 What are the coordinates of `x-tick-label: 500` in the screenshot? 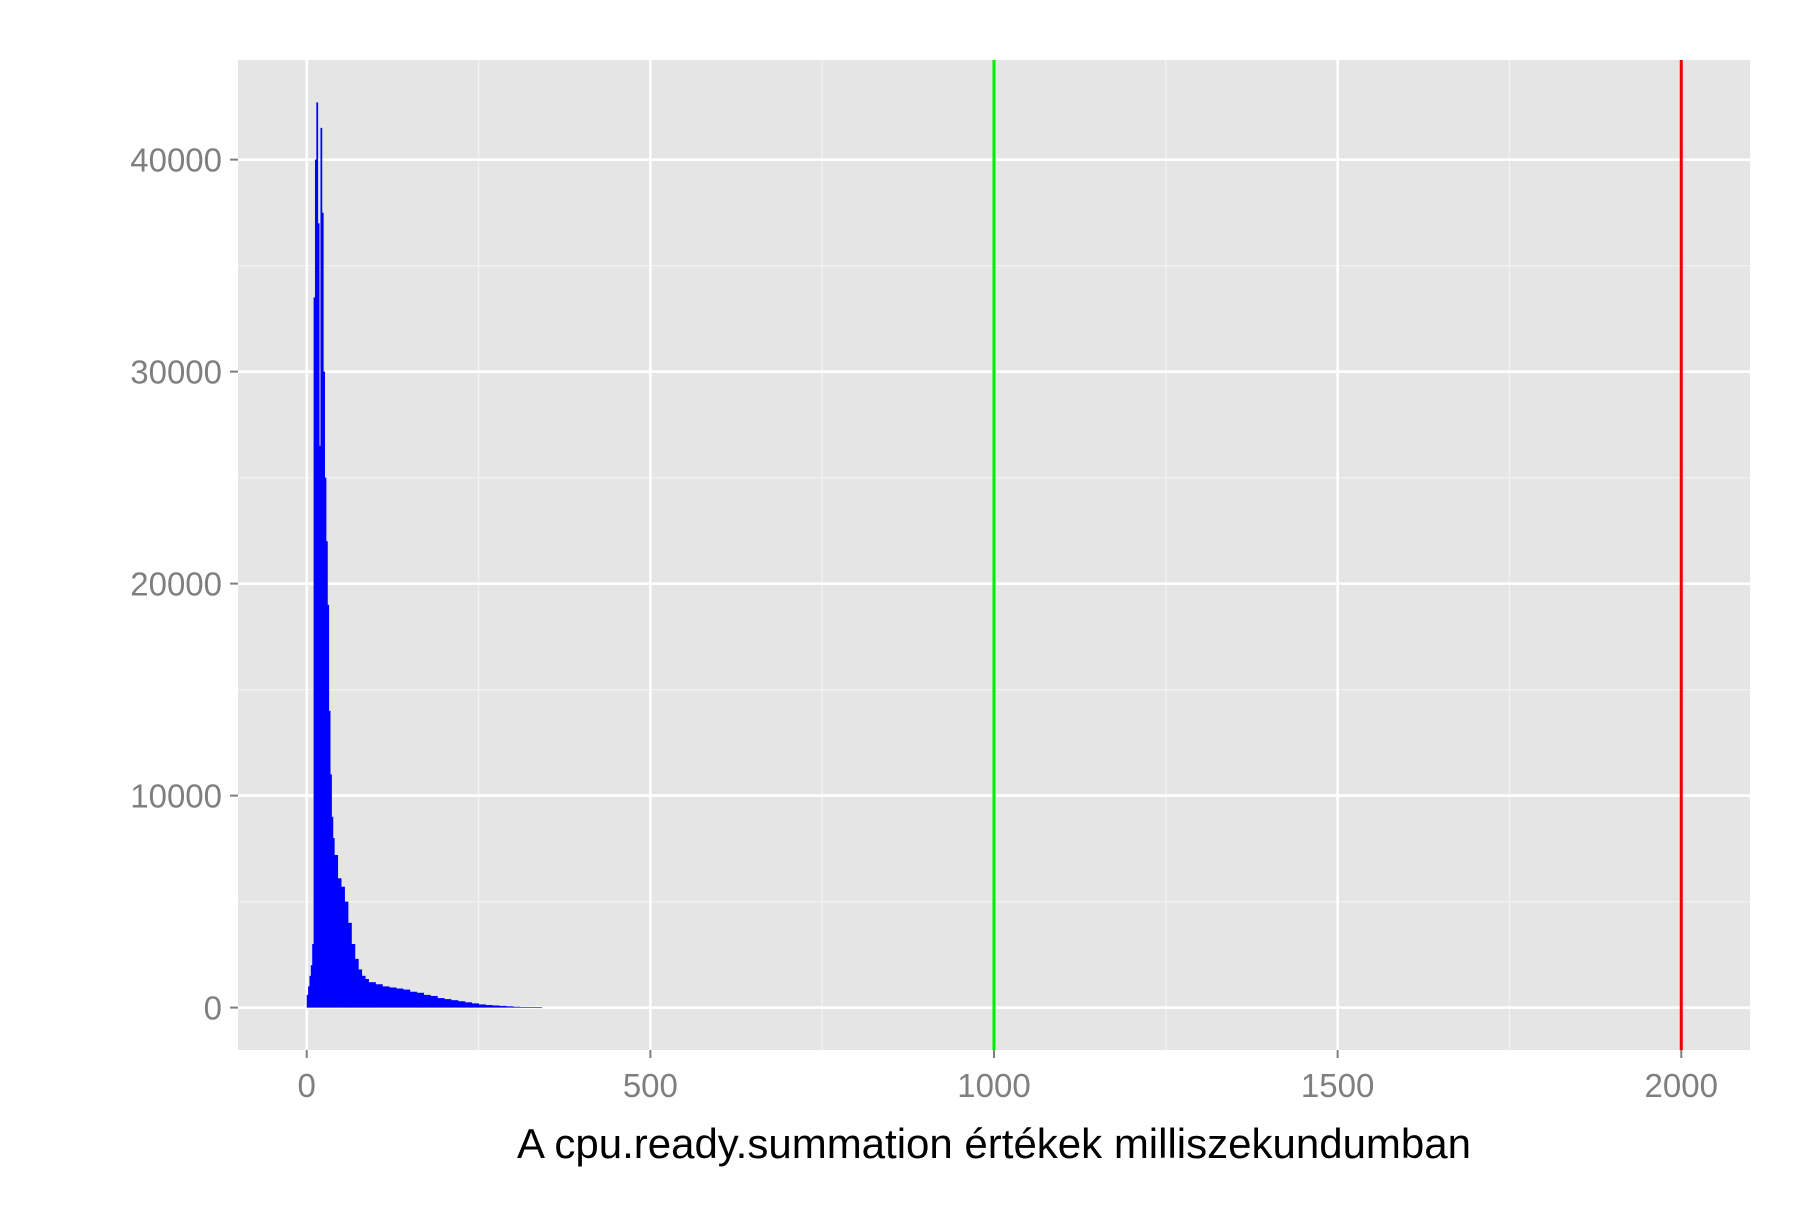 It's located at (650, 1085).